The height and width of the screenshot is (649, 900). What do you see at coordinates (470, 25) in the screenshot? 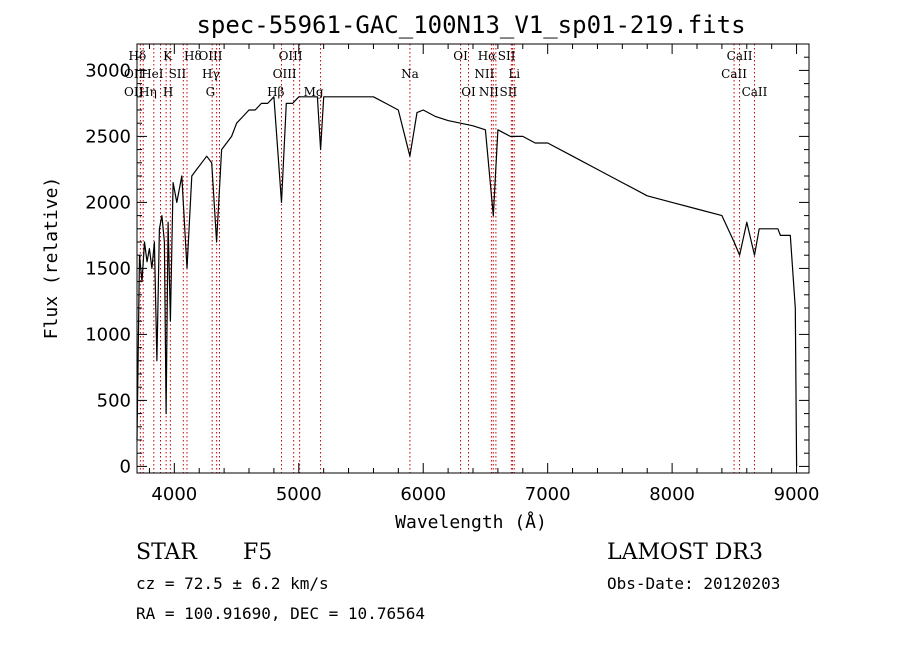
I see `chart-title: spec-55961-GAC_100N13_V1_sp01-219.fits` at bounding box center [470, 25].